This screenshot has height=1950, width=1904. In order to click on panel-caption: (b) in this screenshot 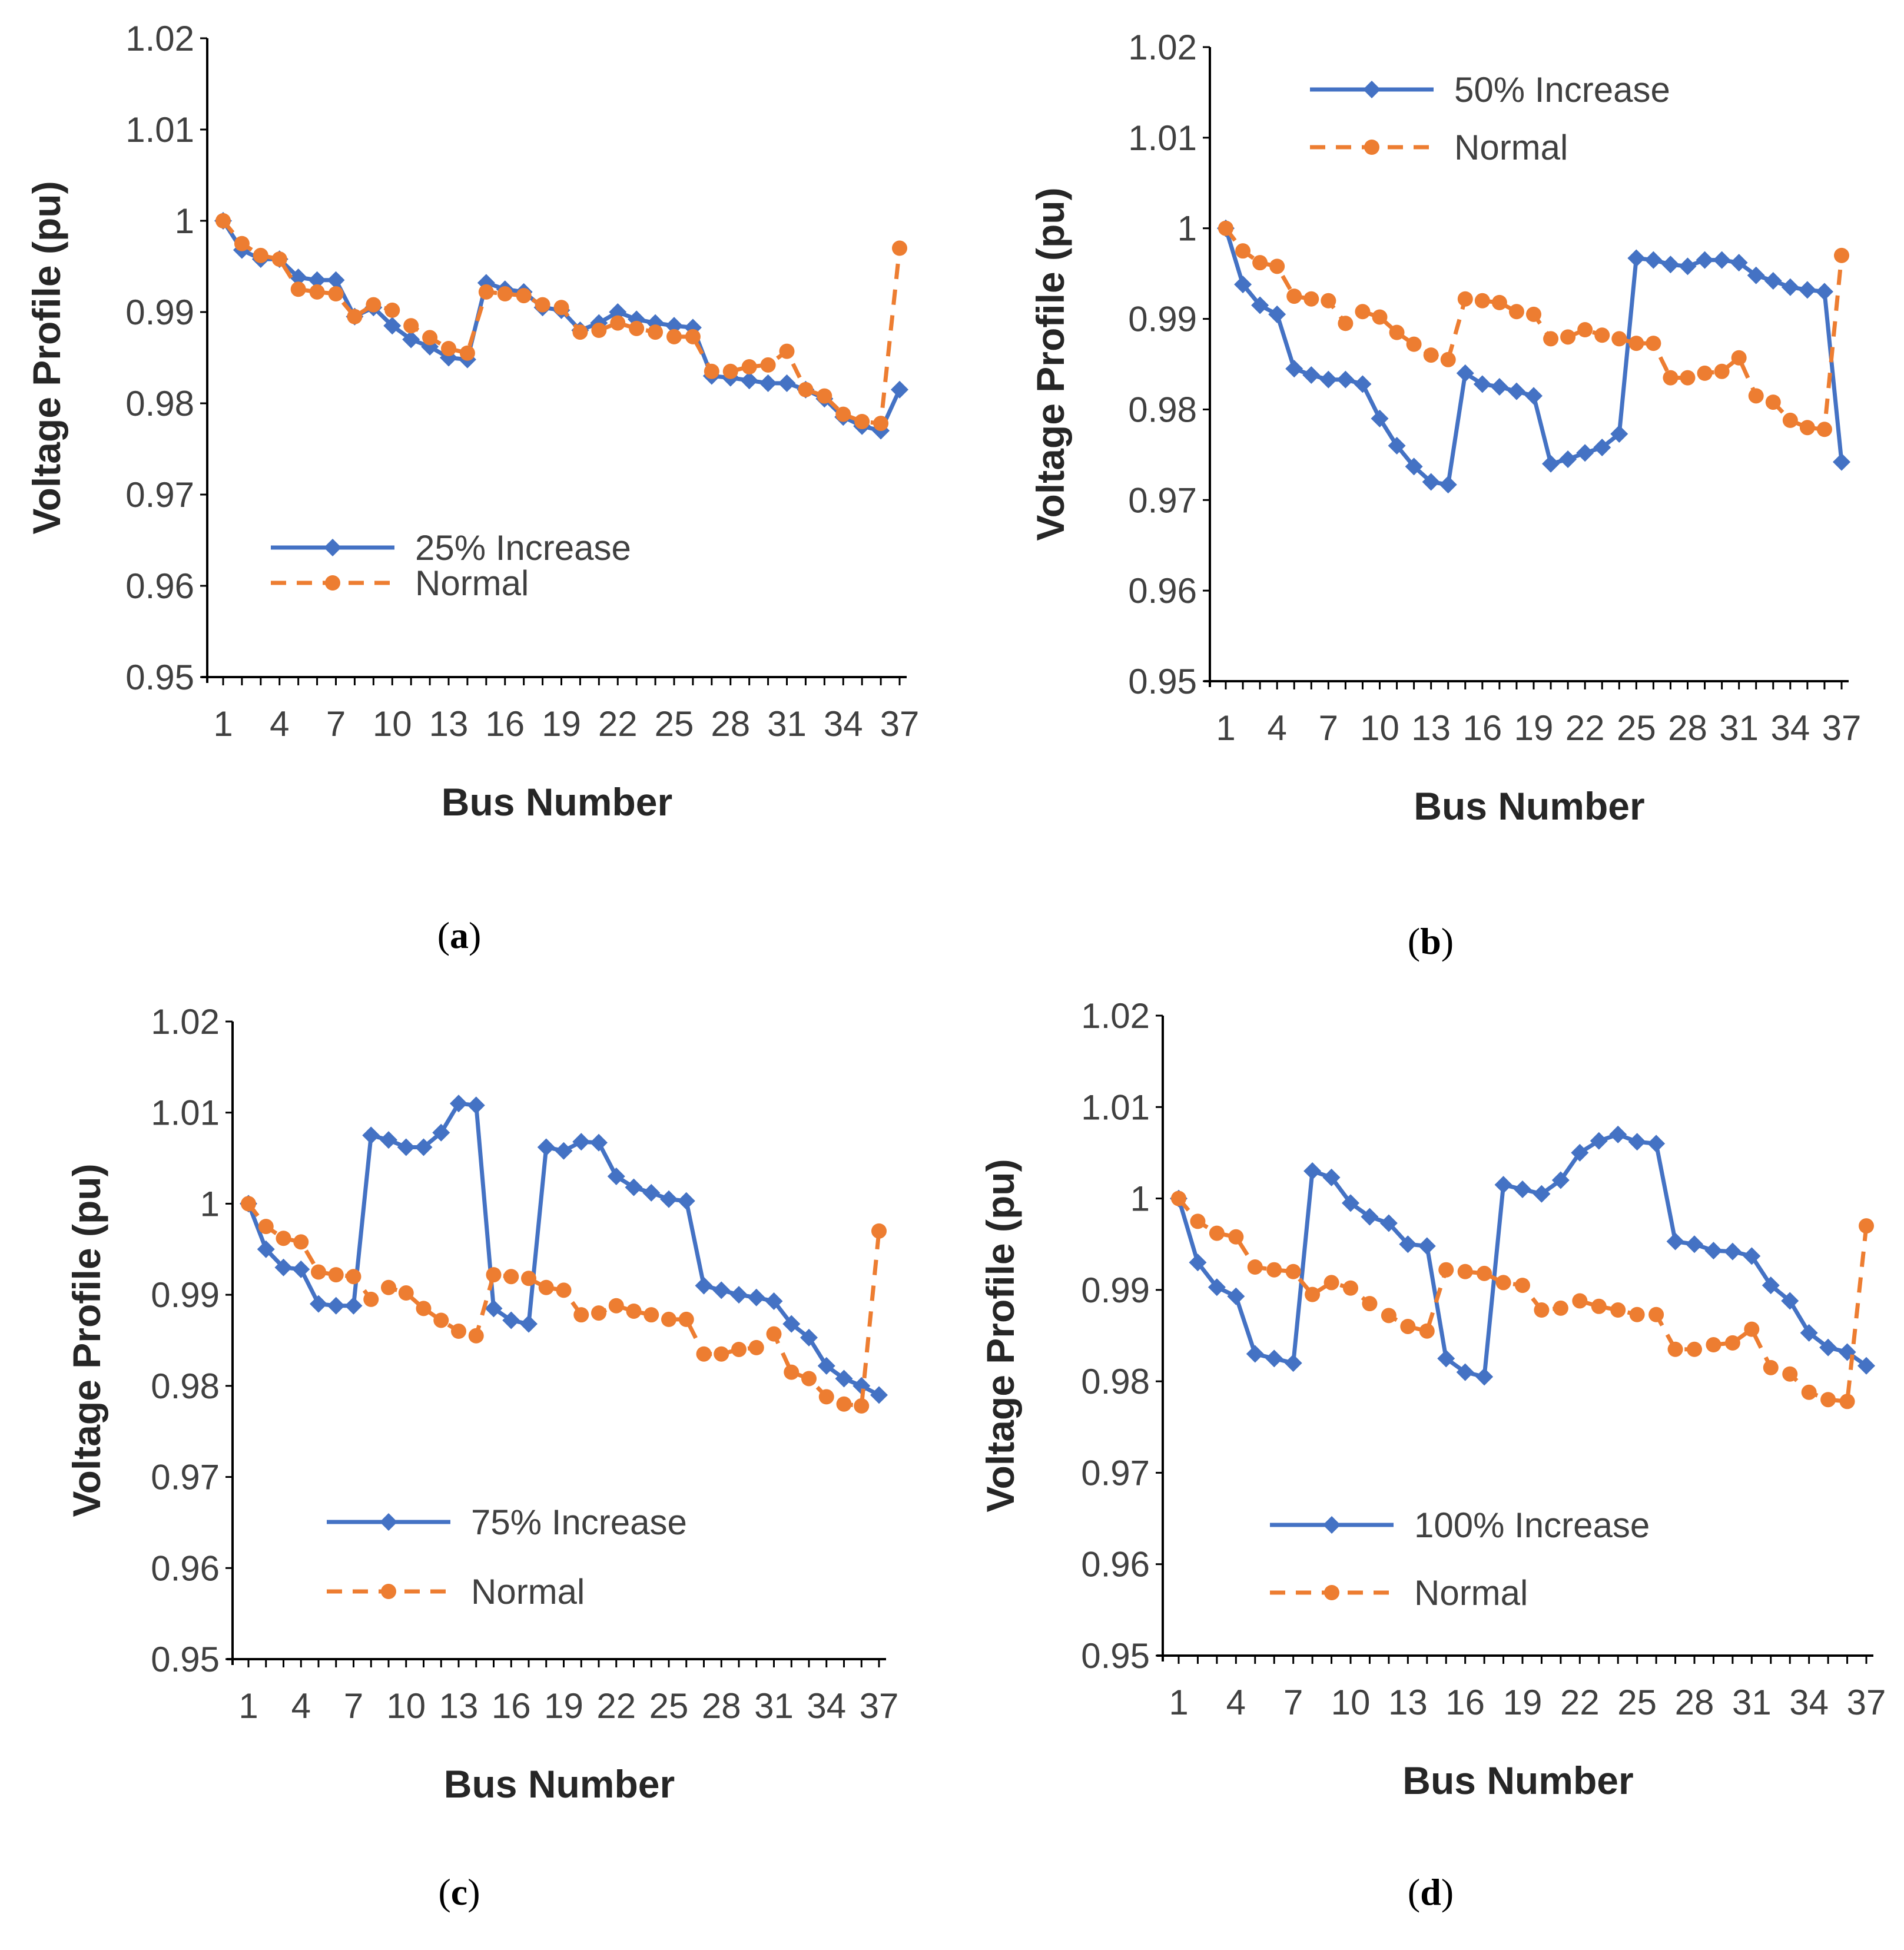, I will do `click(1431, 941)`.